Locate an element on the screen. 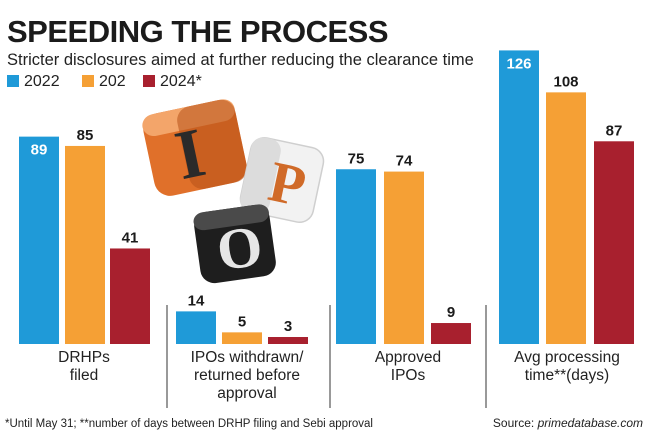  data-label-202-0: 85 is located at coordinates (85, 135).